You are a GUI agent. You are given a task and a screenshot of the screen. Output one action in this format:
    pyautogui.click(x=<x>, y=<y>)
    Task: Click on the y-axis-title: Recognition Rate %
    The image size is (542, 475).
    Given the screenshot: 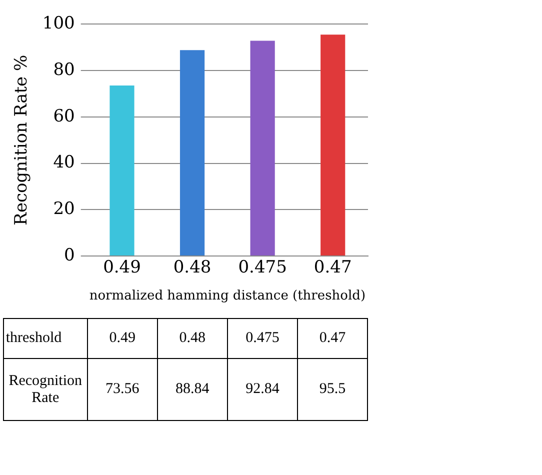 What is the action you would take?
    pyautogui.click(x=22, y=140)
    